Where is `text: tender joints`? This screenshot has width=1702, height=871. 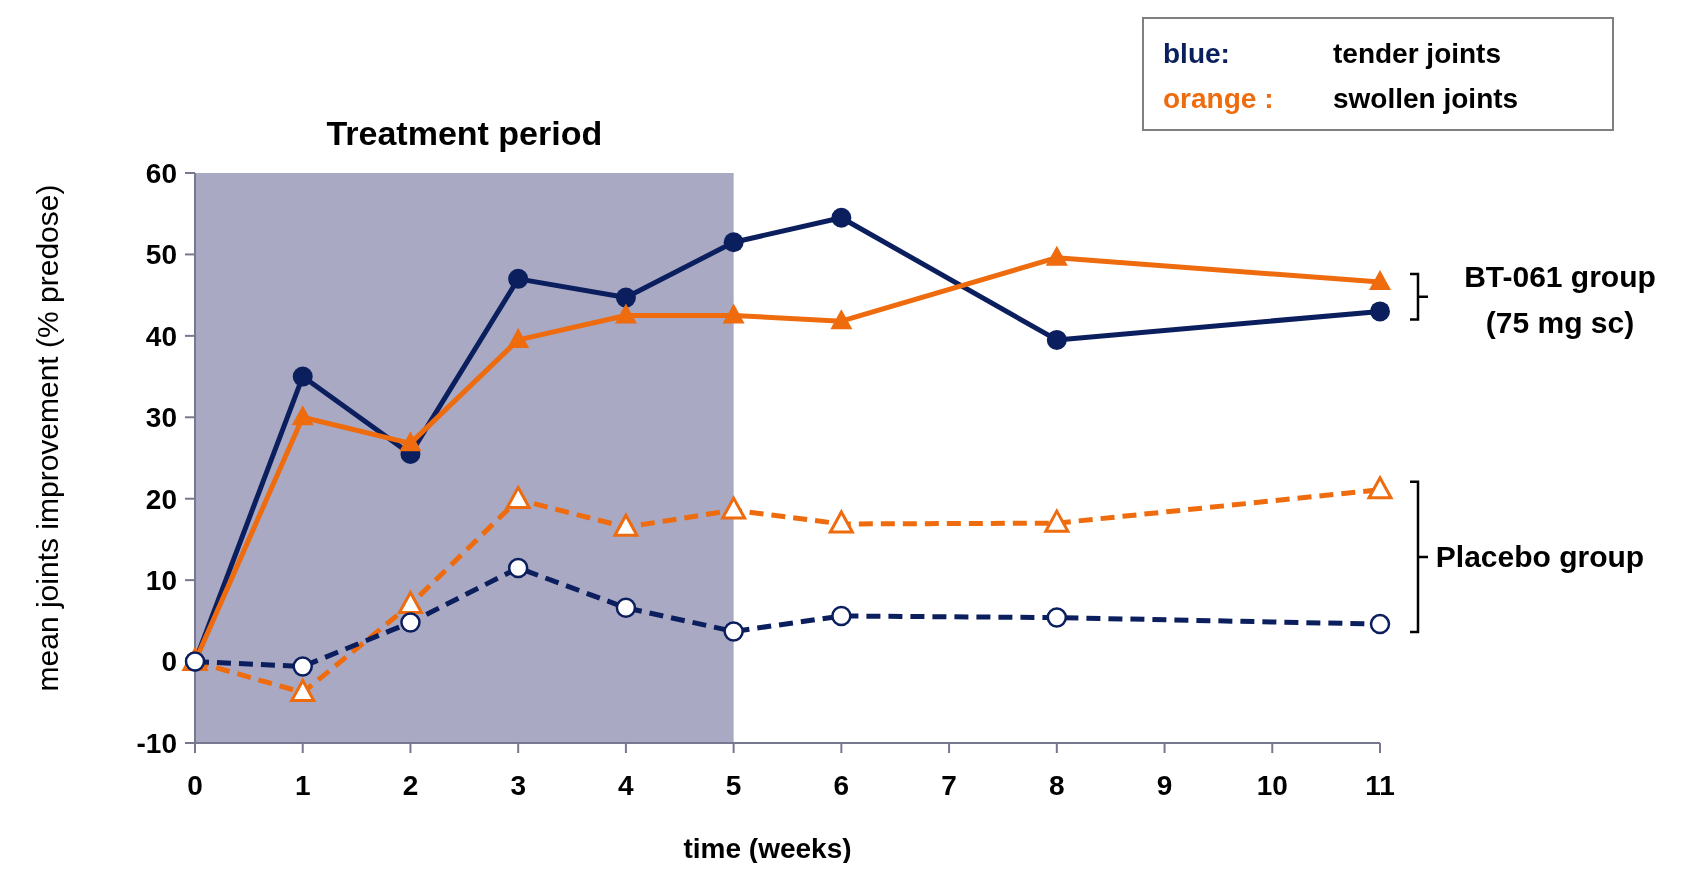
text: tender joints is located at coordinates (1417, 53).